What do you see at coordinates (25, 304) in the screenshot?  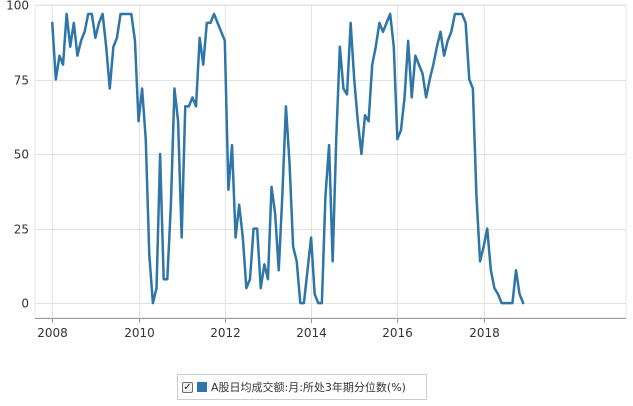 I see `y-tick-label: 0` at bounding box center [25, 304].